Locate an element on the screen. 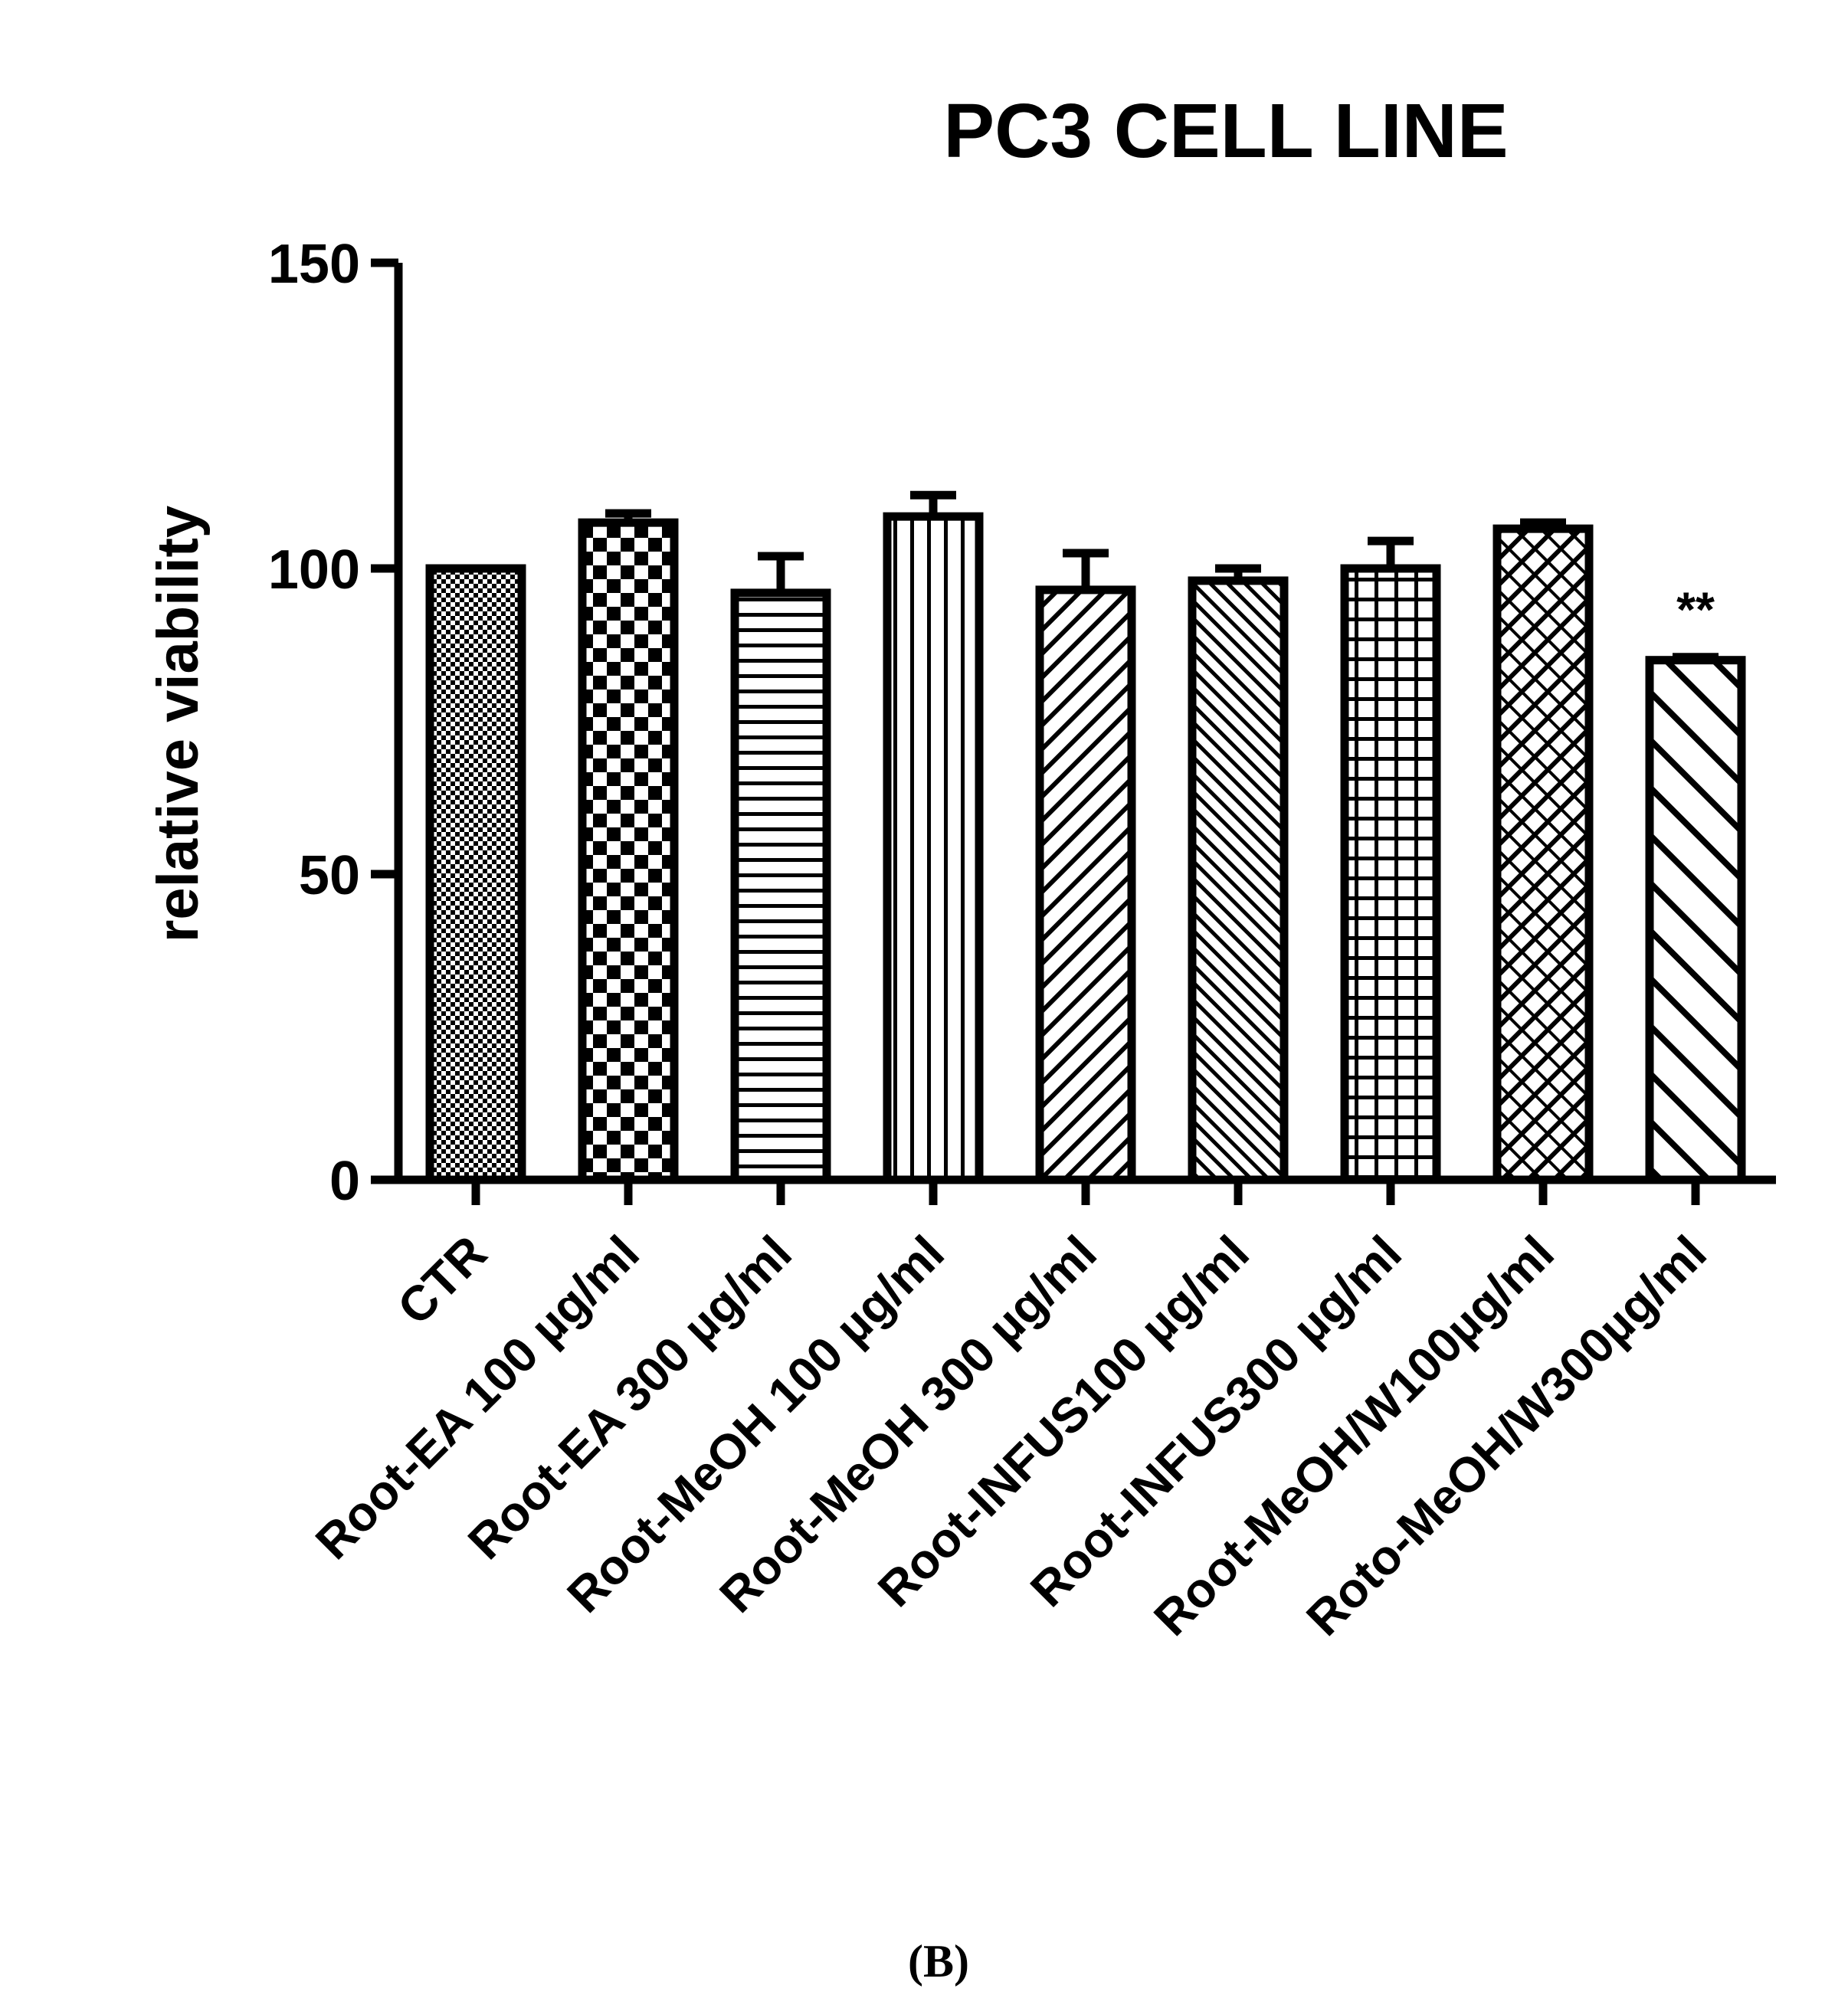  y-tick-label: 0 is located at coordinates (344, 1182).